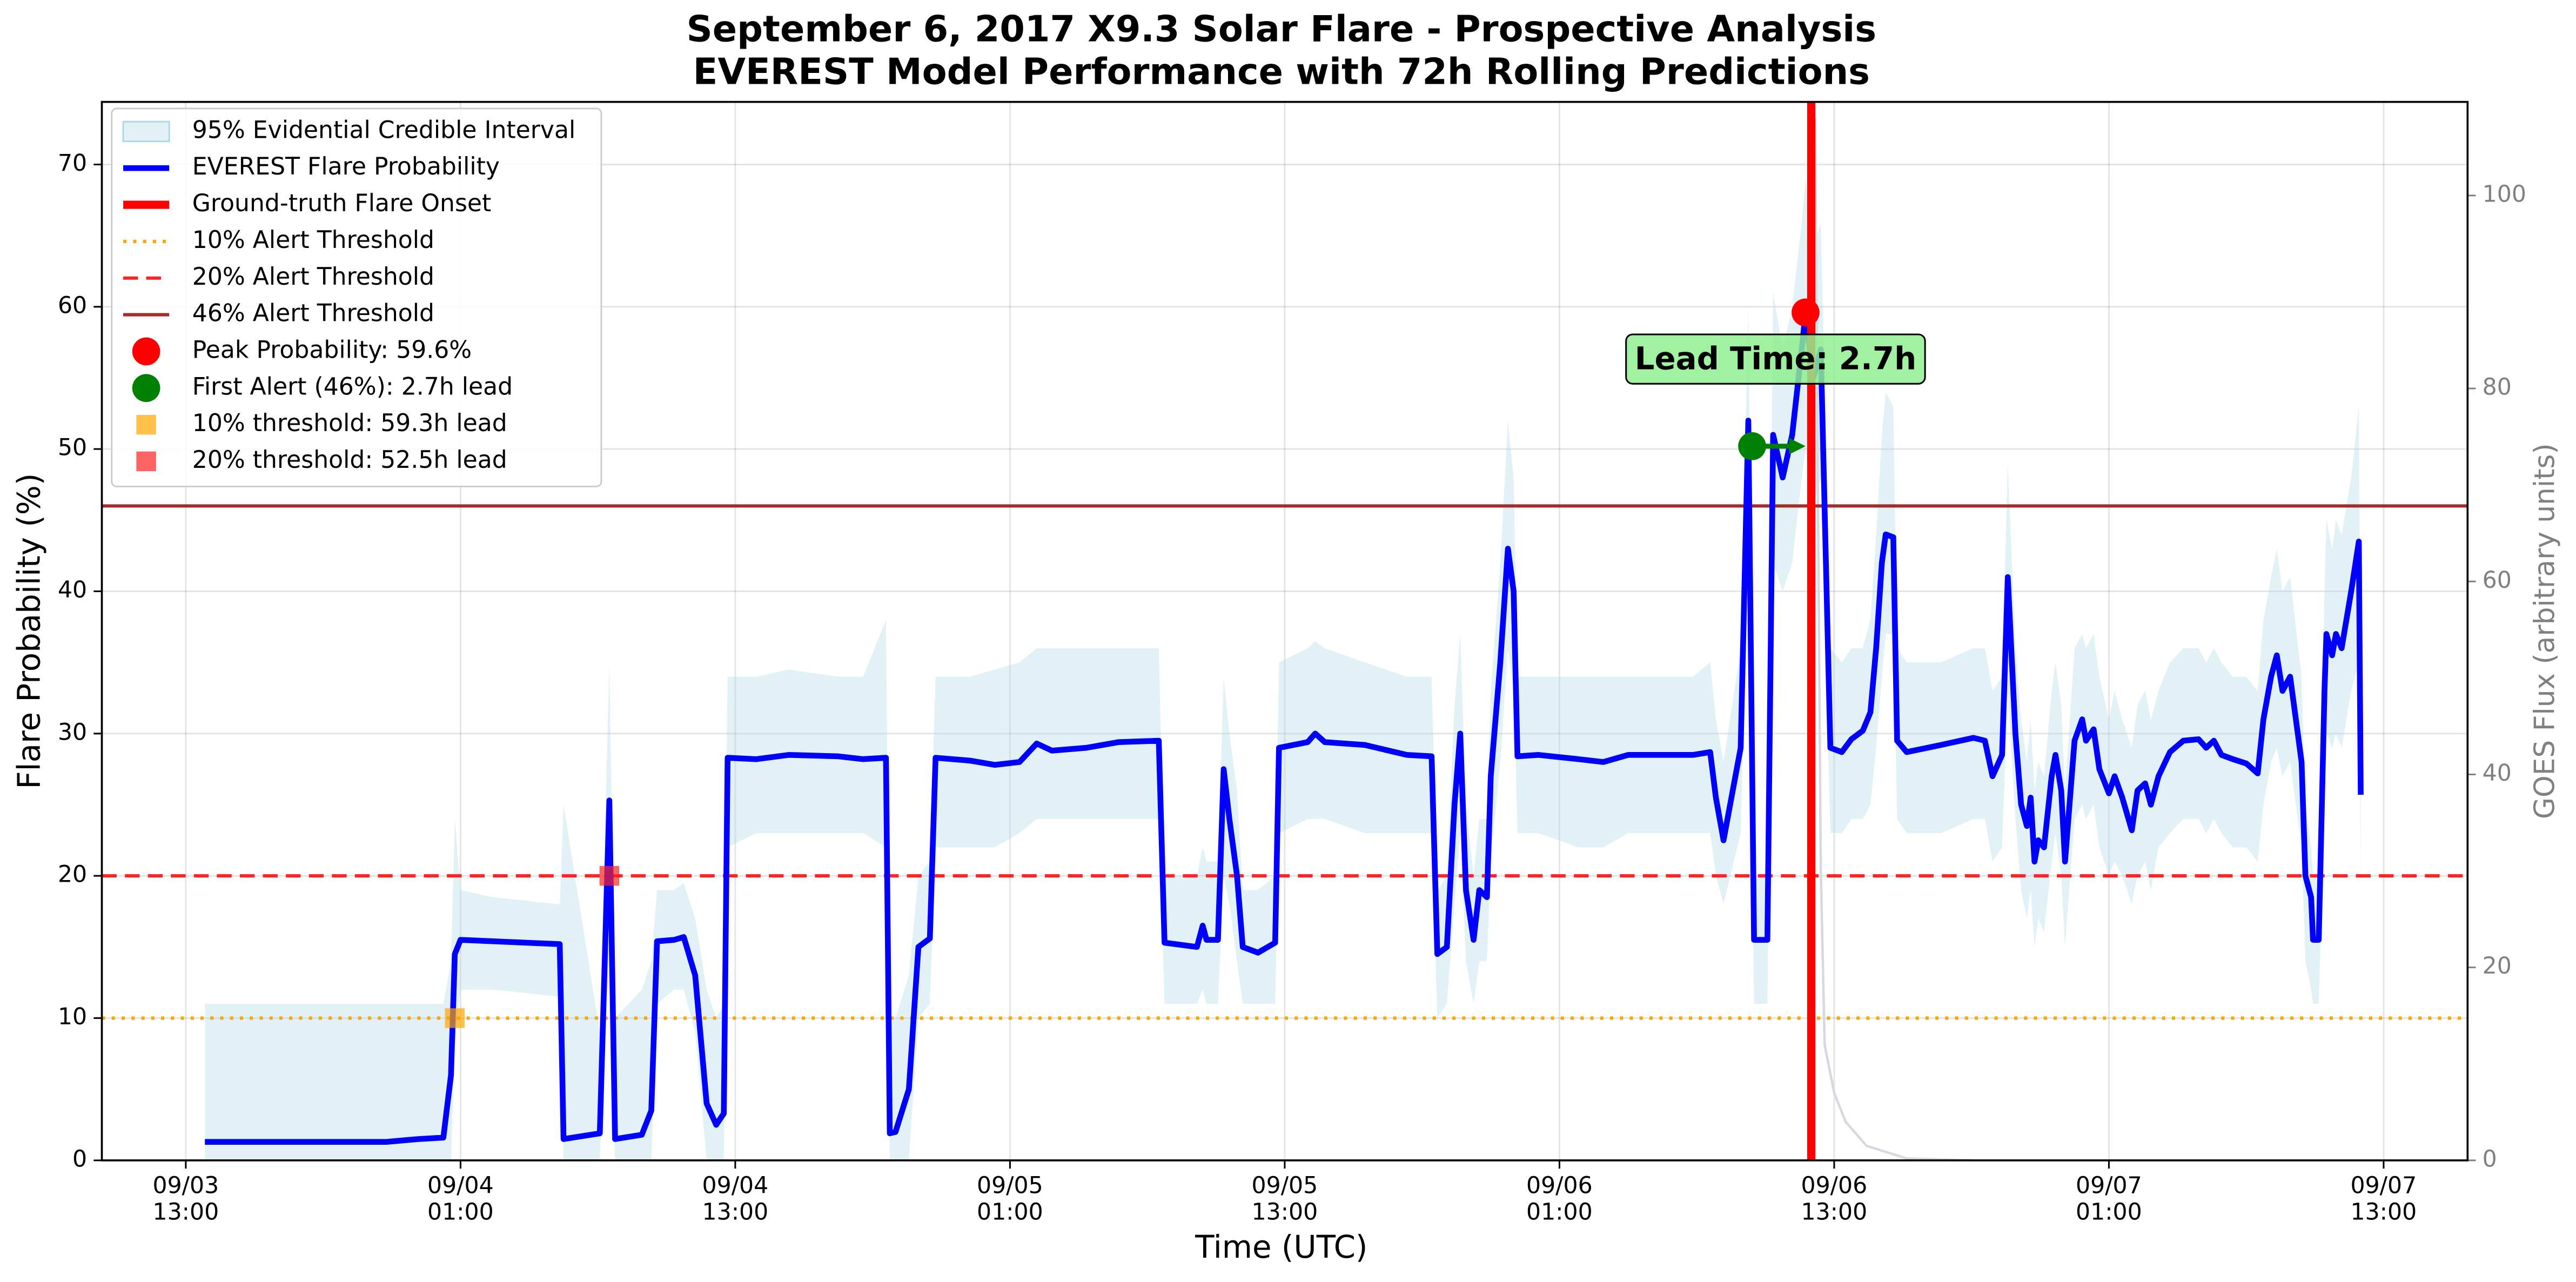 This screenshot has width=2576, height=1282. I want to click on x-tick-label: 09/07 01:00, so click(2109, 1199).